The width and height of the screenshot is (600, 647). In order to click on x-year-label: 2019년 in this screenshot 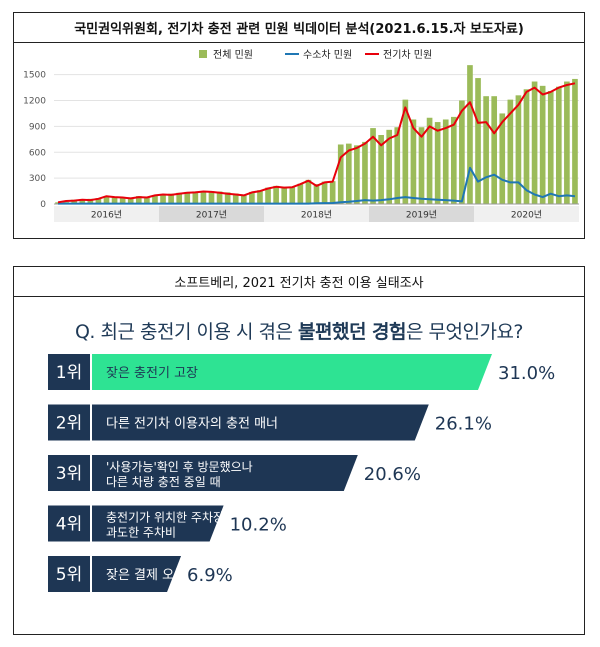, I will do `click(421, 215)`.